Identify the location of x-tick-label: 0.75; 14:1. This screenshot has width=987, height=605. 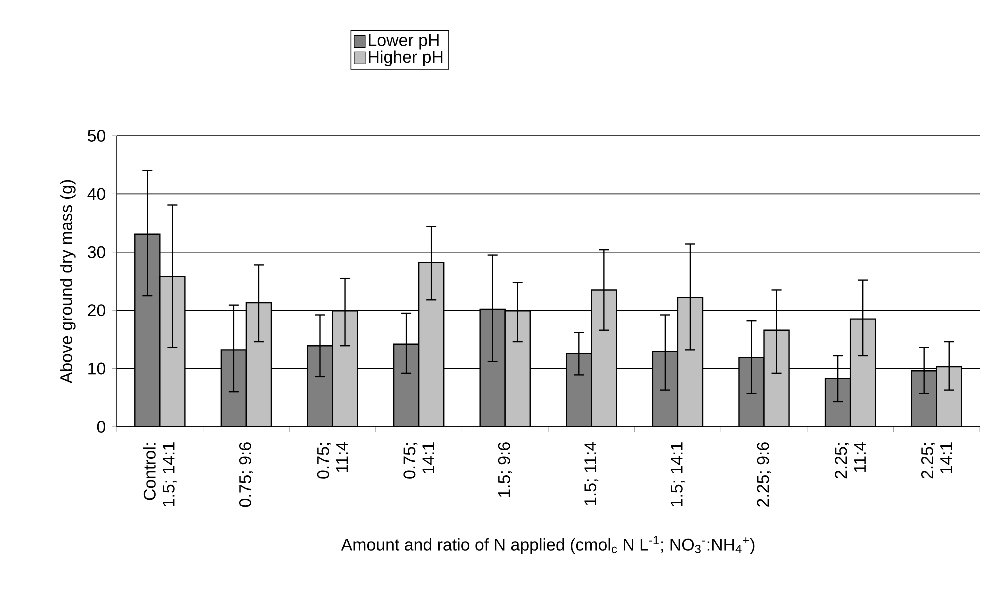
(419, 460).